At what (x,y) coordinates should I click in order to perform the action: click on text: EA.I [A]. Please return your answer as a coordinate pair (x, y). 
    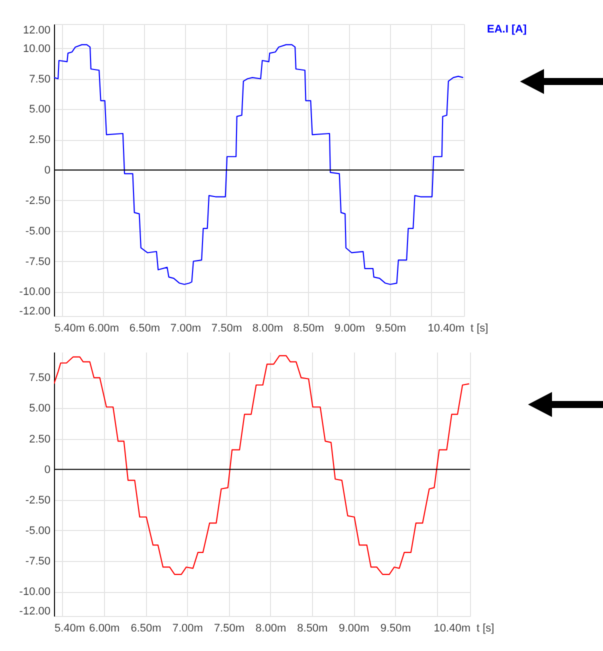
    Looking at the image, I should click on (507, 30).